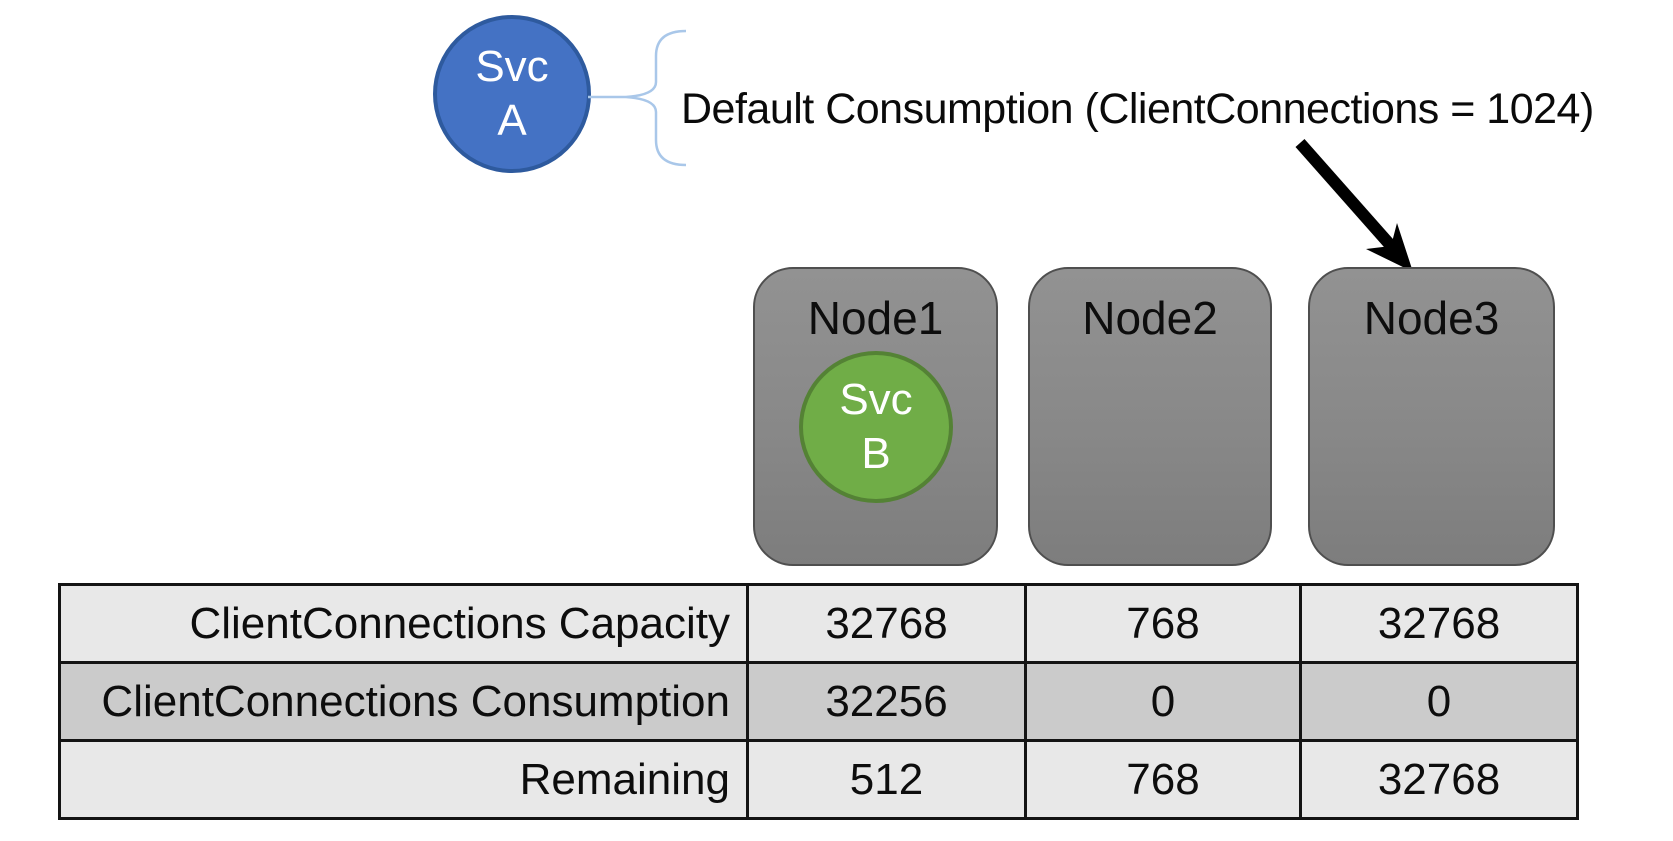 The width and height of the screenshot is (1673, 841). What do you see at coordinates (512, 94) in the screenshot?
I see `service-a-circle: Svc A` at bounding box center [512, 94].